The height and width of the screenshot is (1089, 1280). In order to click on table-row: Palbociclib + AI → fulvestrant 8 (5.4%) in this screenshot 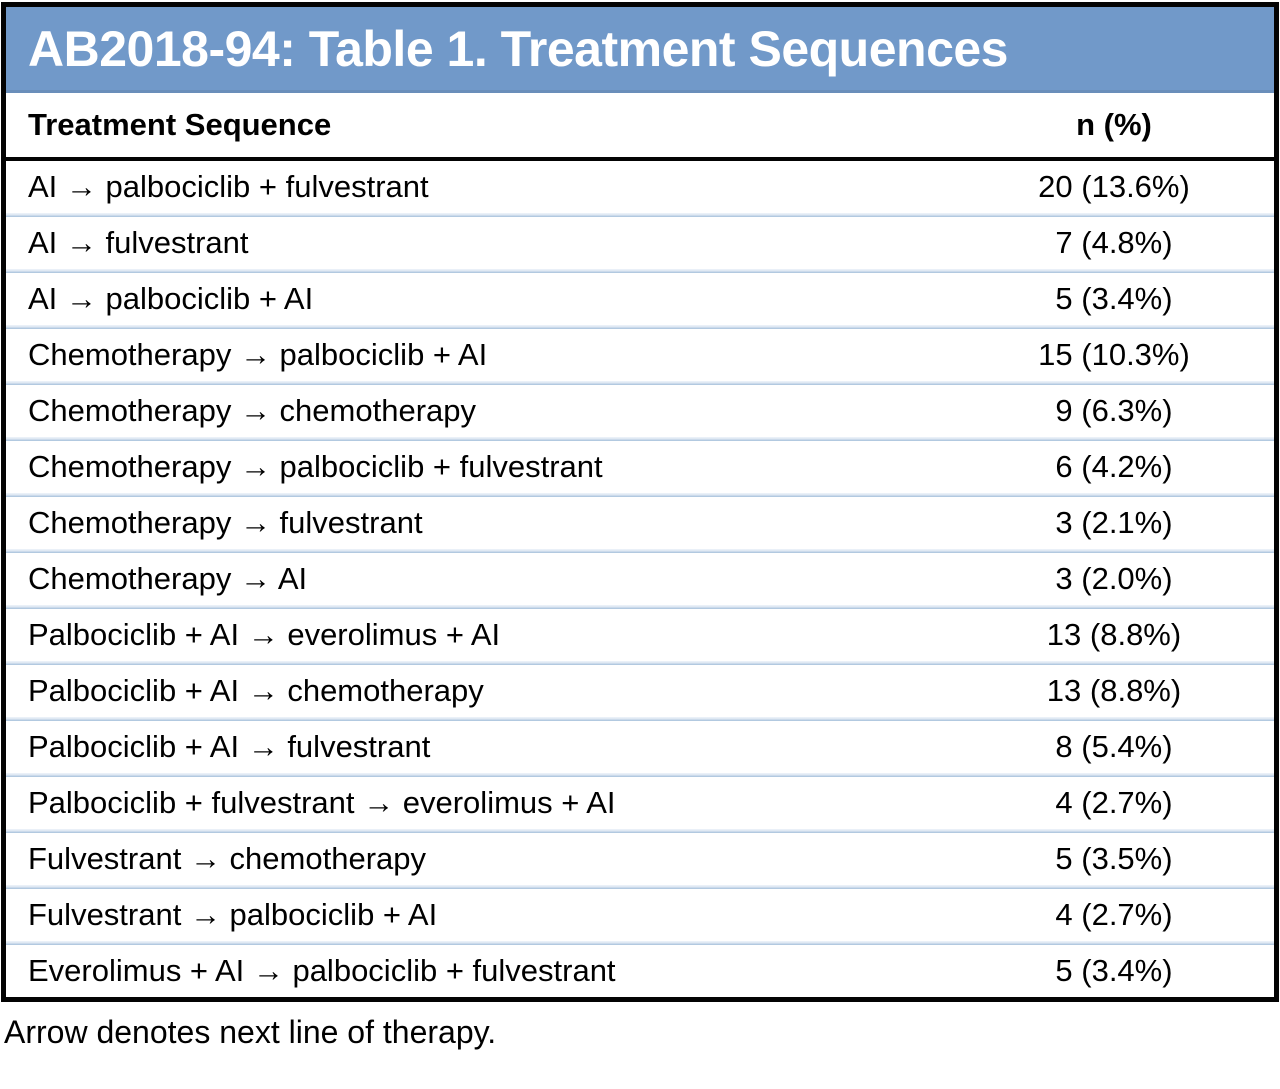, I will do `click(640, 747)`.